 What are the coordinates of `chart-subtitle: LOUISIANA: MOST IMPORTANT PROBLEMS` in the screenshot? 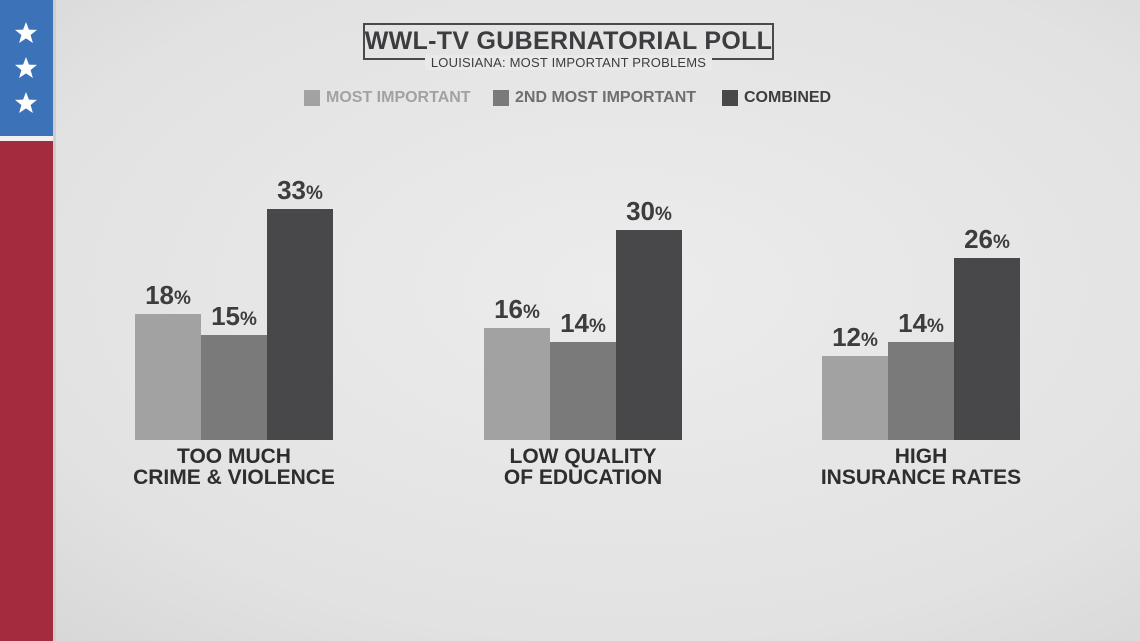 It's located at (568, 62).